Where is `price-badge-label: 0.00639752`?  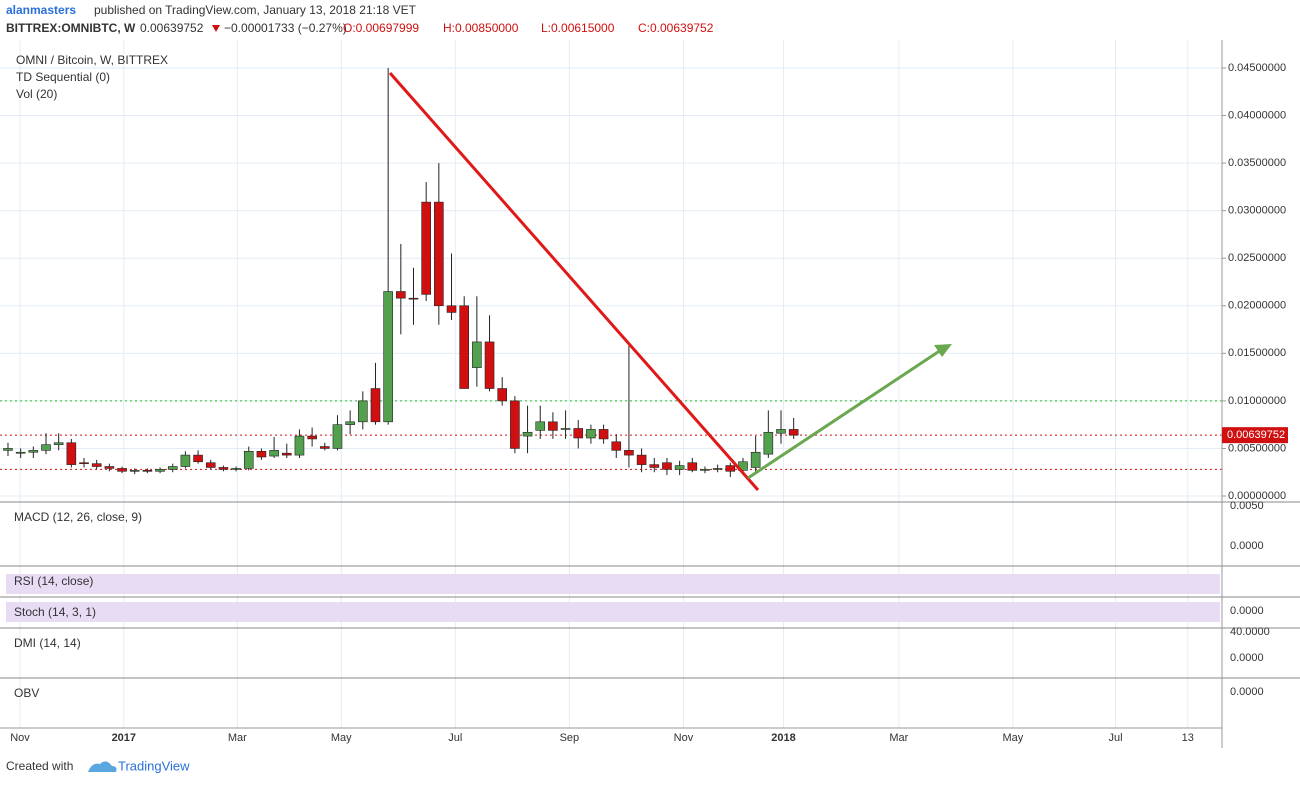 price-badge-label: 0.00639752 is located at coordinates (1256, 435).